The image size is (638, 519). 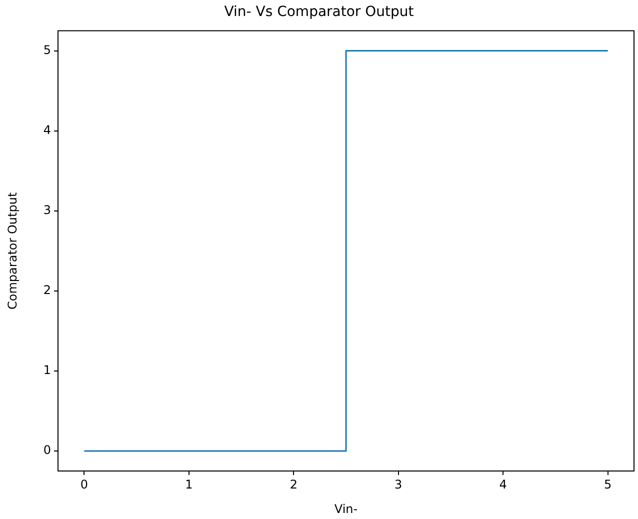 What do you see at coordinates (503, 484) in the screenshot?
I see `x-tick-label: 4` at bounding box center [503, 484].